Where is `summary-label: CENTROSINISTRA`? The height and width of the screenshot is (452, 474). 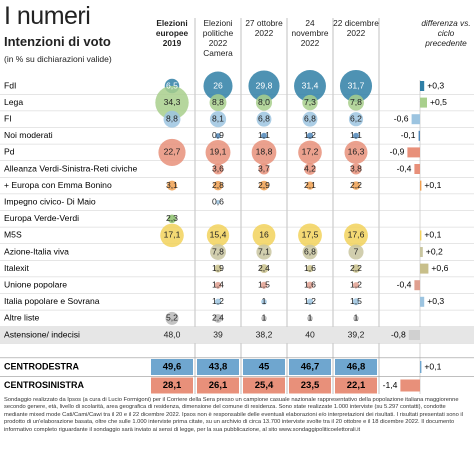
summary-label: CENTROSINISTRA is located at coordinates (44, 385).